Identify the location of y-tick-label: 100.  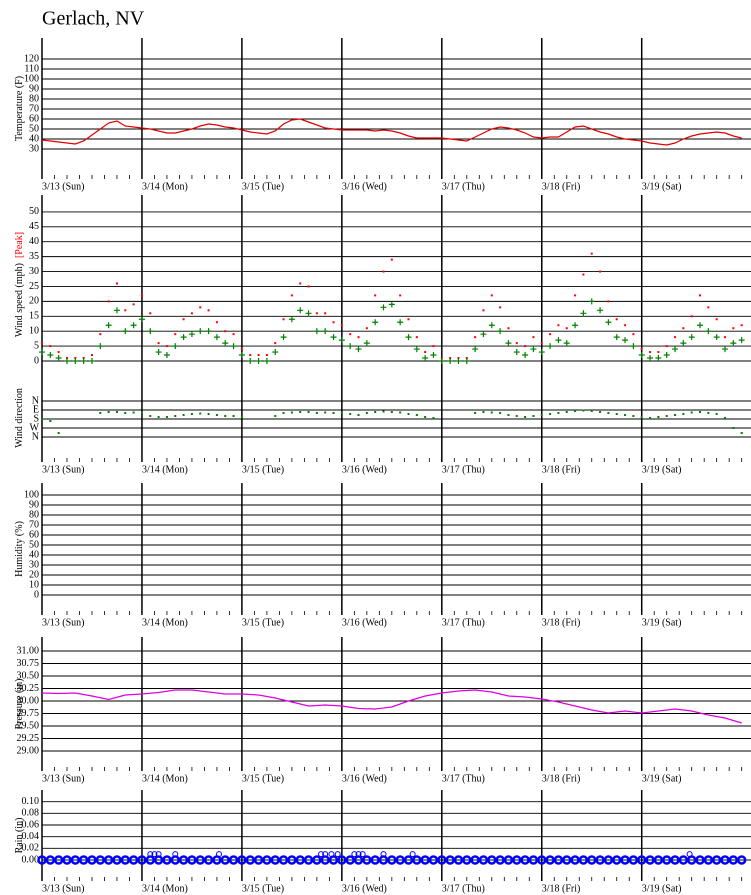
(31, 78).